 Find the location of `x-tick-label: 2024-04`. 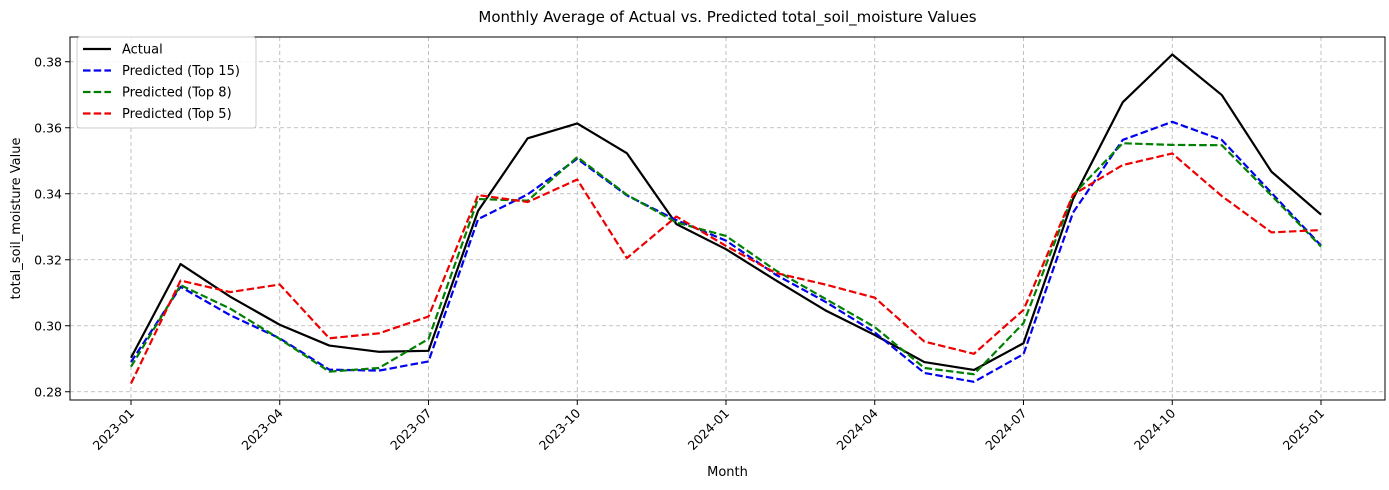

x-tick-label: 2024-04 is located at coordinates (857, 429).